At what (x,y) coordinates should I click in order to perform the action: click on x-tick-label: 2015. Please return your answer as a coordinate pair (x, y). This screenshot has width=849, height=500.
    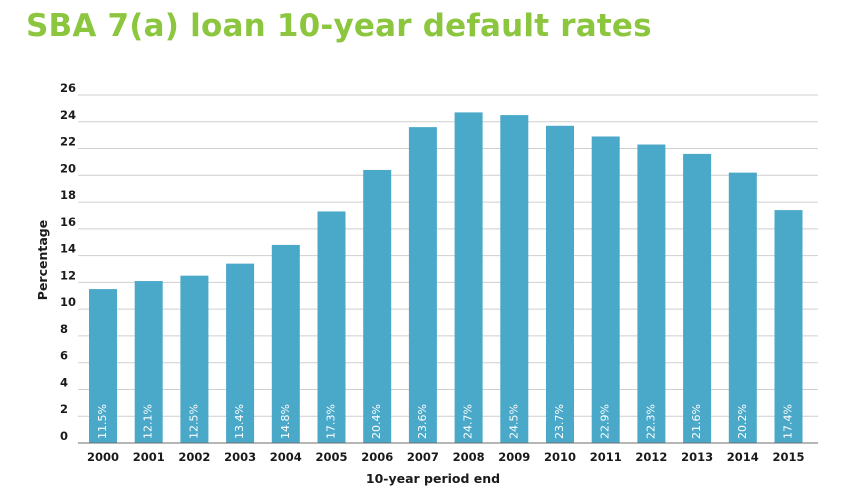
    Looking at the image, I should click on (788, 457).